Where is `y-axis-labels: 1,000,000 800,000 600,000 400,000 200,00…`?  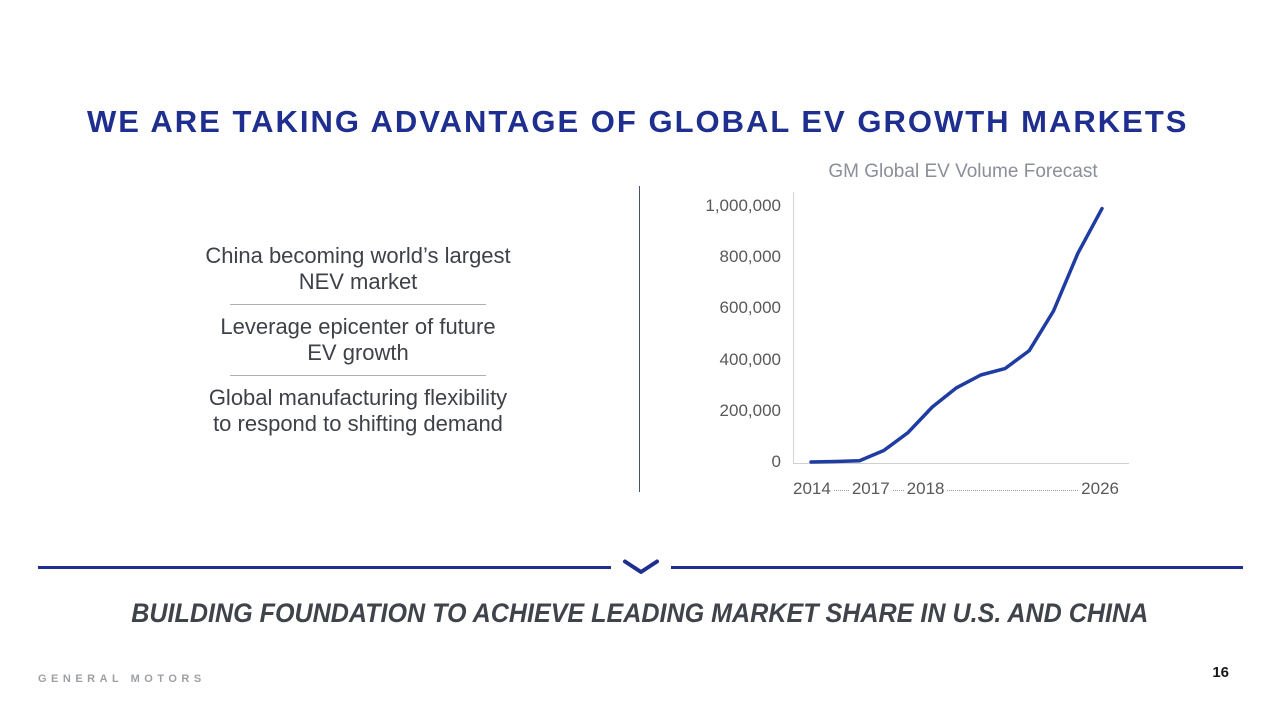 y-axis-labels: 1,000,000 800,000 600,000 400,000 200,00… is located at coordinates (749, 332).